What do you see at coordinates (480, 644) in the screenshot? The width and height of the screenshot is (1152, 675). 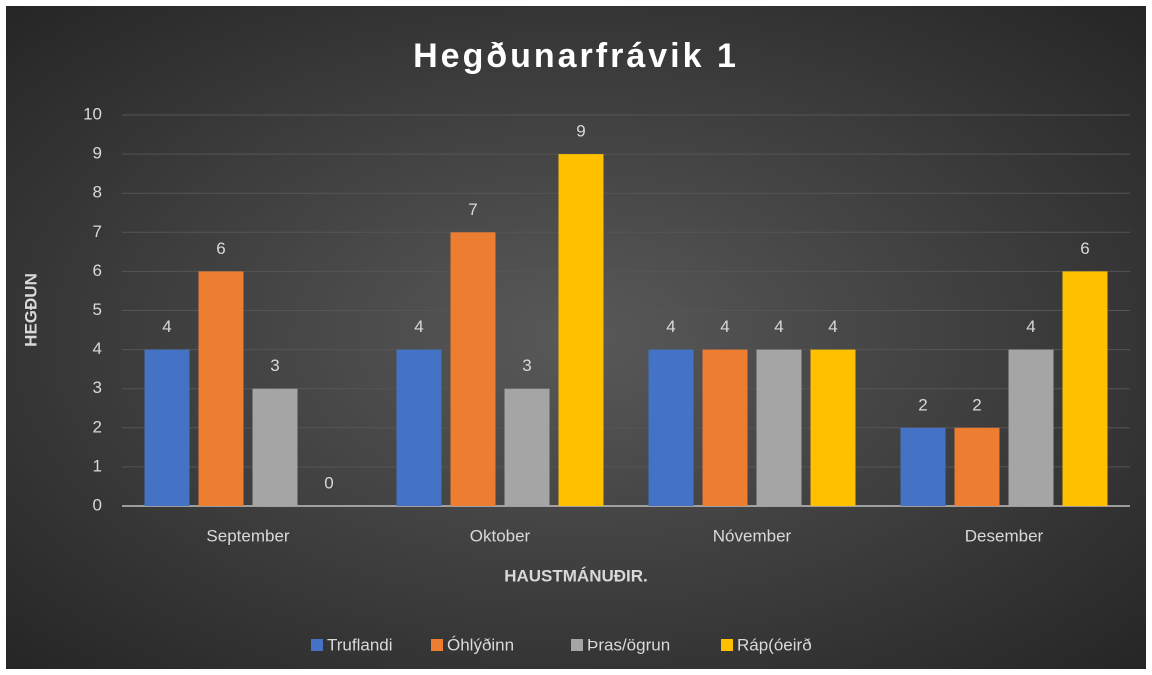 I see `legend-label: Óhlýðinn` at bounding box center [480, 644].